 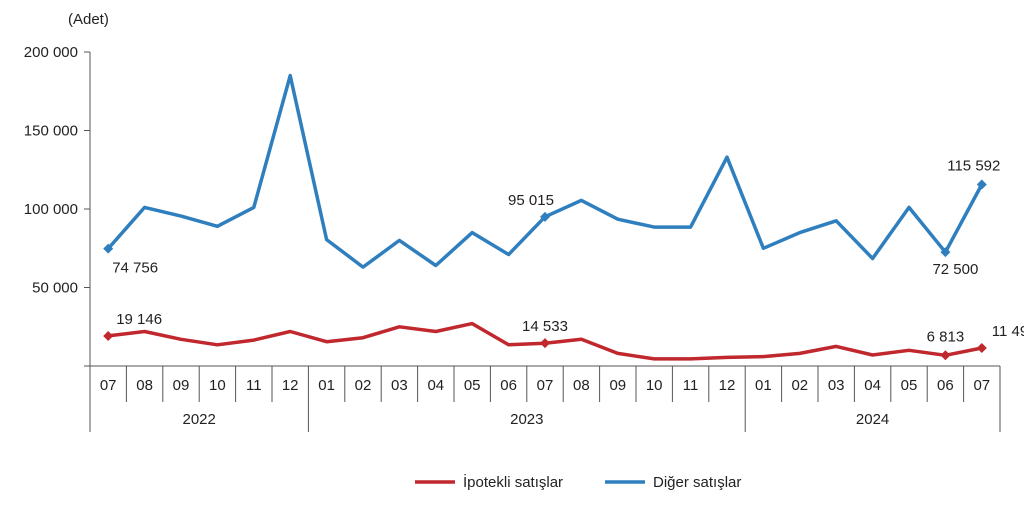 I want to click on unit-label: (Adet), so click(x=88, y=19).